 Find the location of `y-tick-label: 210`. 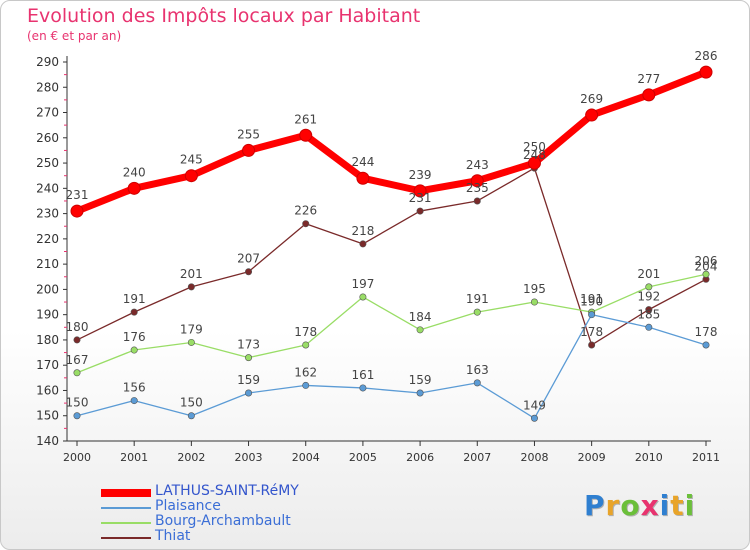

y-tick-label: 210 is located at coordinates (47, 264).